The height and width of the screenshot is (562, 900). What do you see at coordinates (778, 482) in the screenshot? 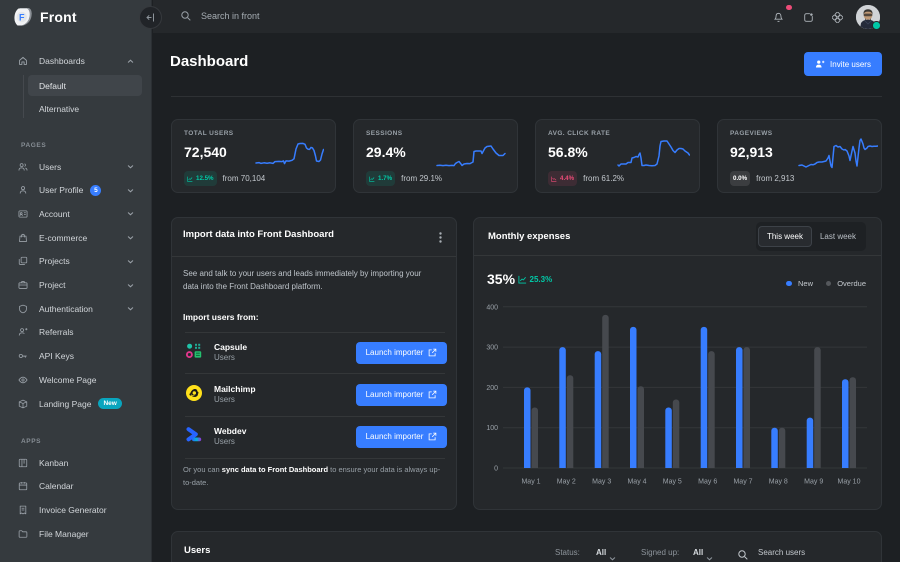
I see `svg-text: May 8` at bounding box center [778, 482].